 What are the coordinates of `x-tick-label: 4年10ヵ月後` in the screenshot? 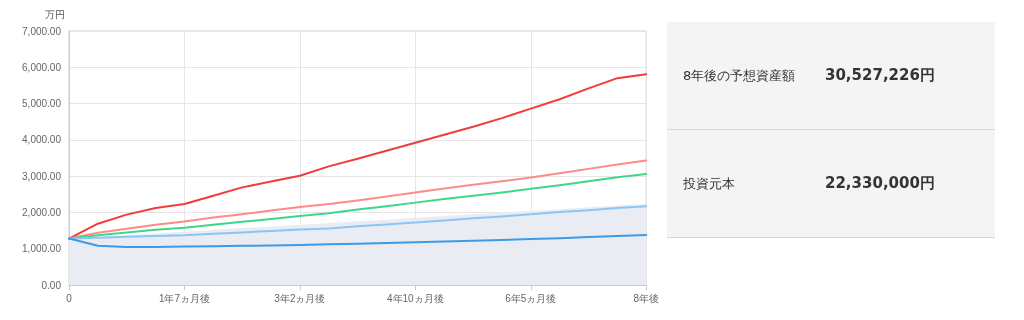 It's located at (415, 298).